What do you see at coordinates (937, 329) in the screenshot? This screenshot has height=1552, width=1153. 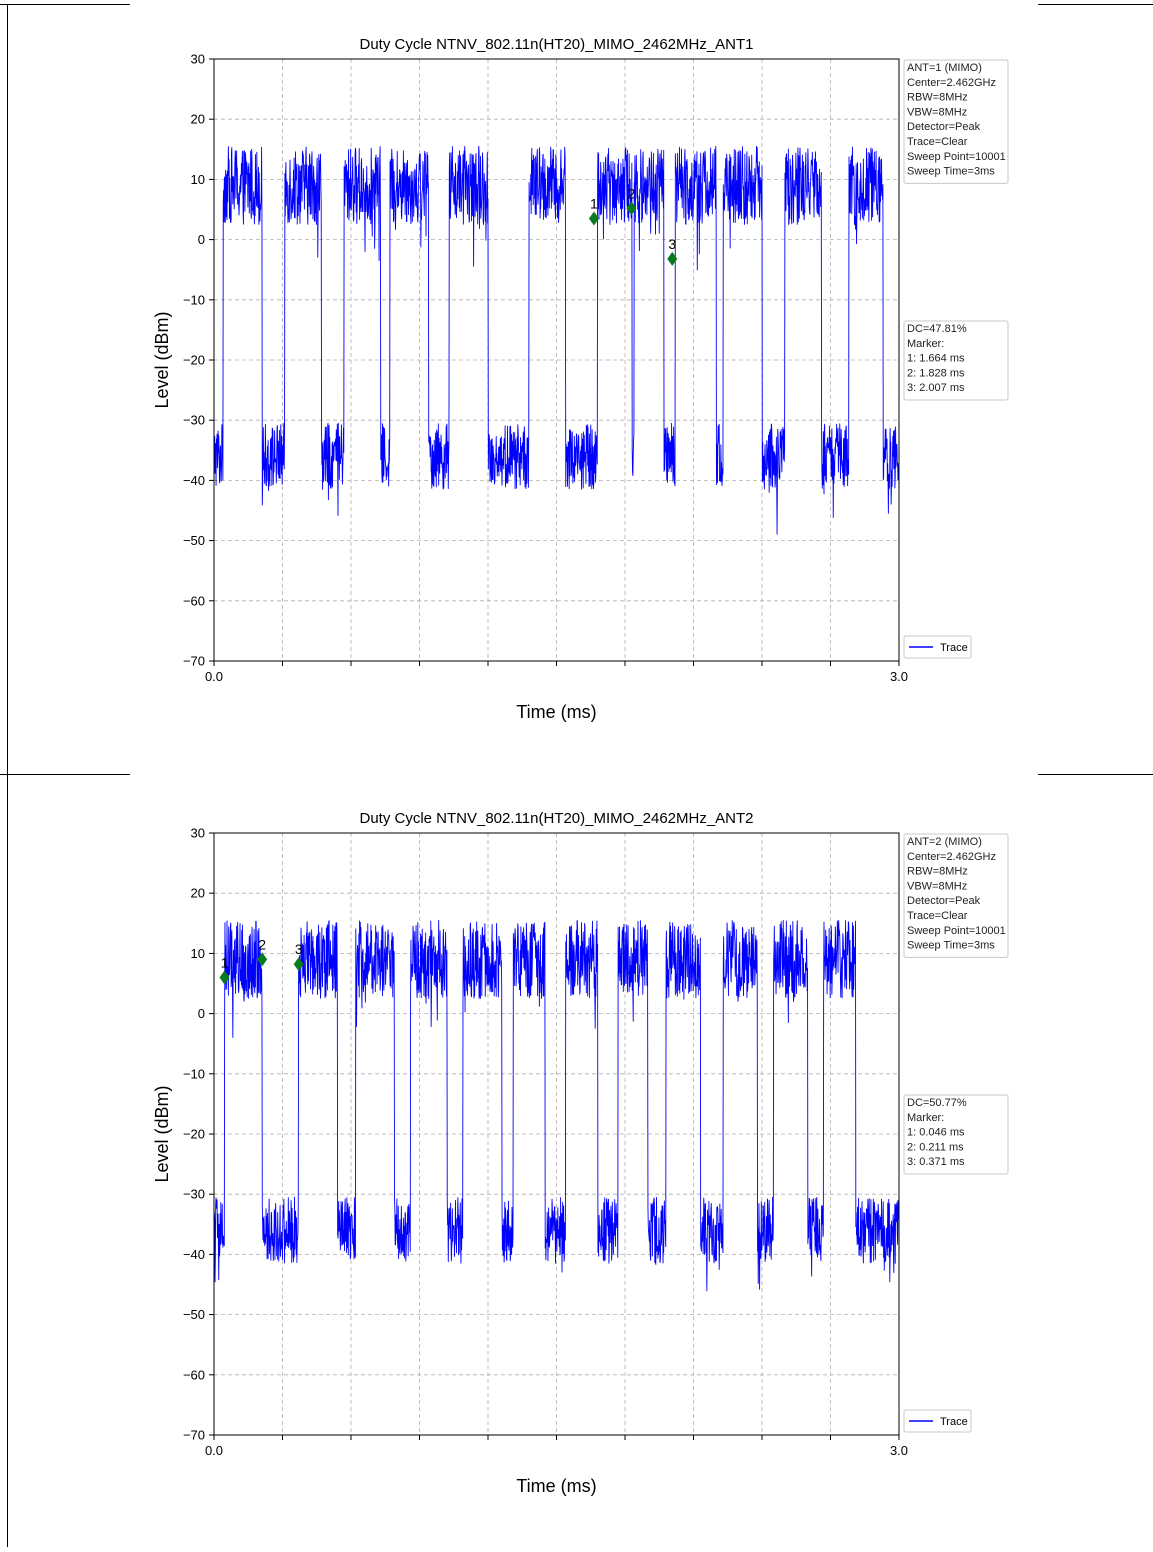 I see `ant1-dc-marker-info-line: DC=47.81%` at bounding box center [937, 329].